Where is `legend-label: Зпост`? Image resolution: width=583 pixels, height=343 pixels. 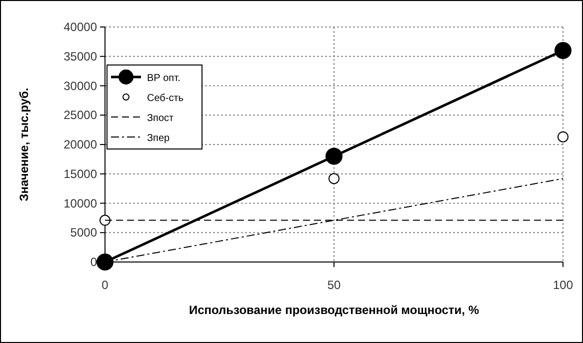
legend-label: Зпост is located at coordinates (160, 118).